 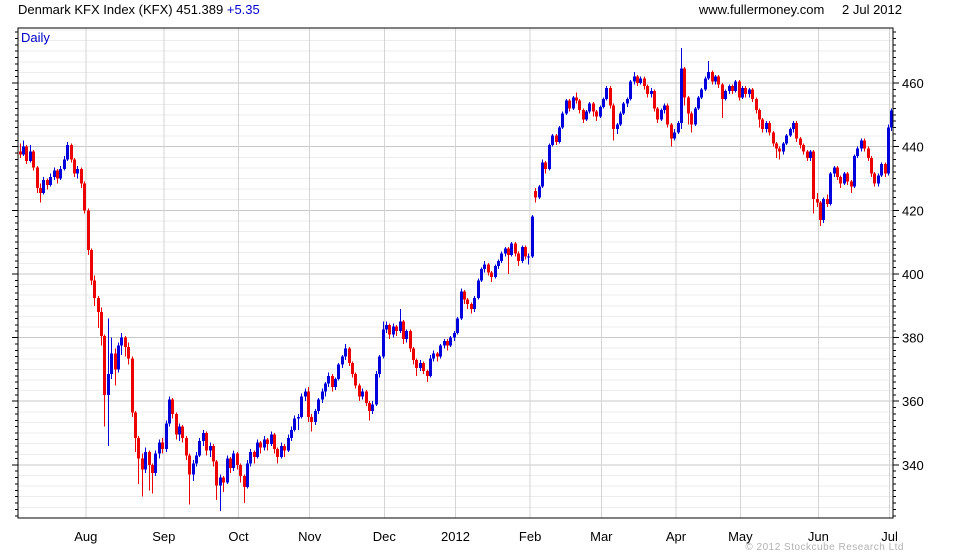 I want to click on frequency-label: Daily, so click(x=35, y=37).